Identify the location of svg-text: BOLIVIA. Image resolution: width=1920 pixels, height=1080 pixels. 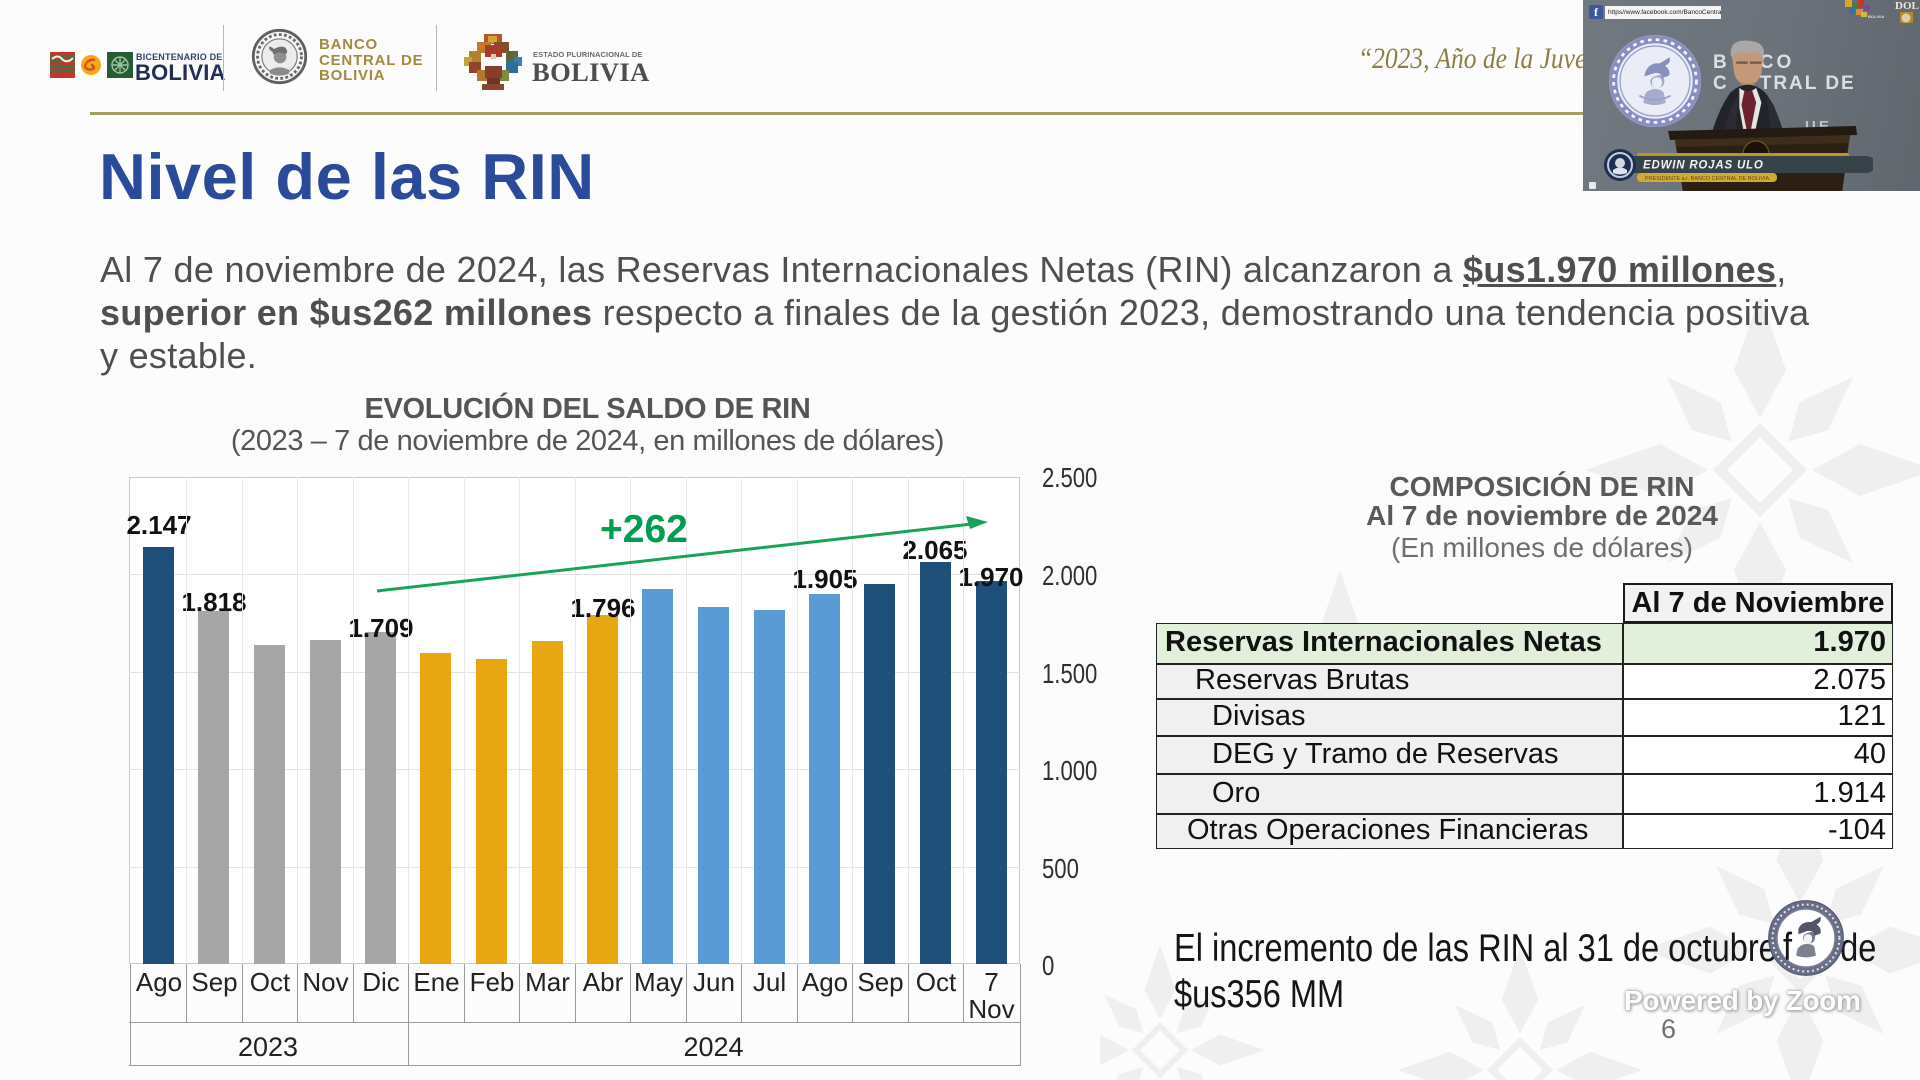
(1876, 16).